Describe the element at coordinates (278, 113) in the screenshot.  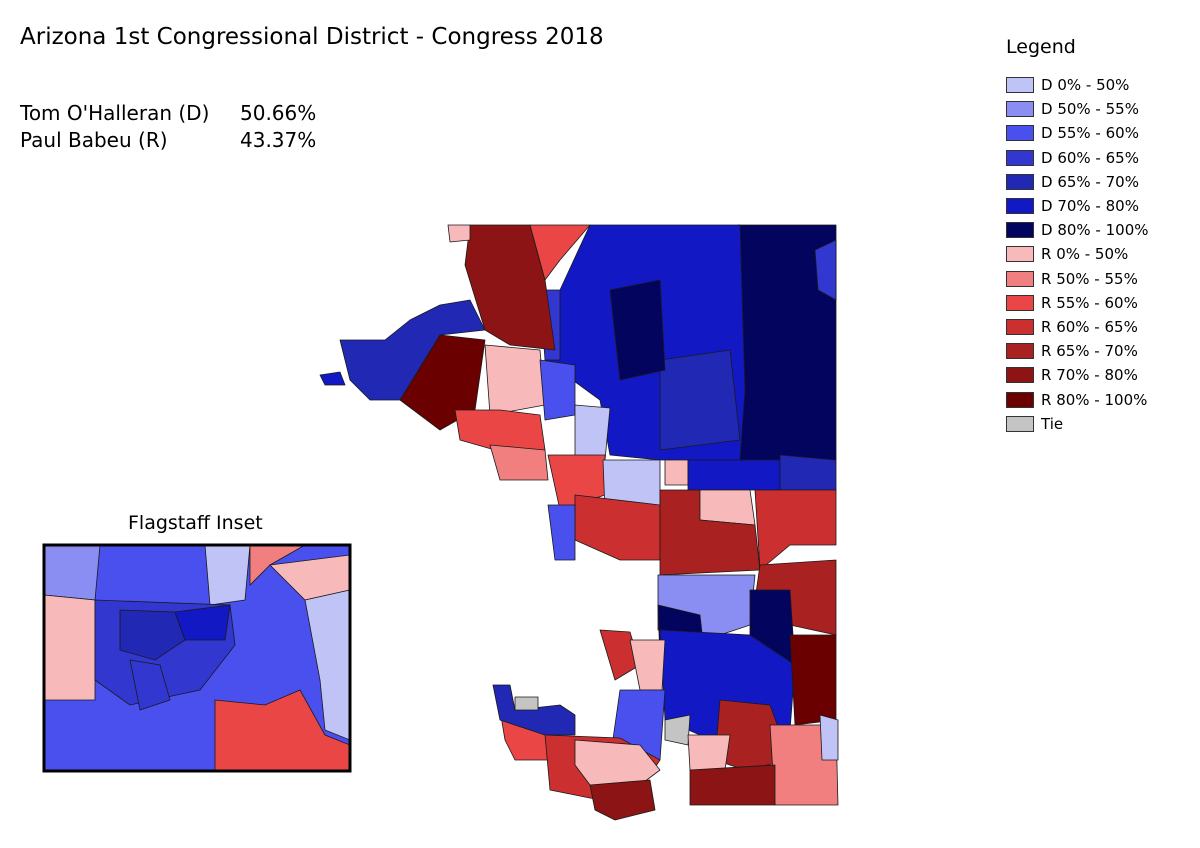
I see `candidate-share: 50.66%` at that location.